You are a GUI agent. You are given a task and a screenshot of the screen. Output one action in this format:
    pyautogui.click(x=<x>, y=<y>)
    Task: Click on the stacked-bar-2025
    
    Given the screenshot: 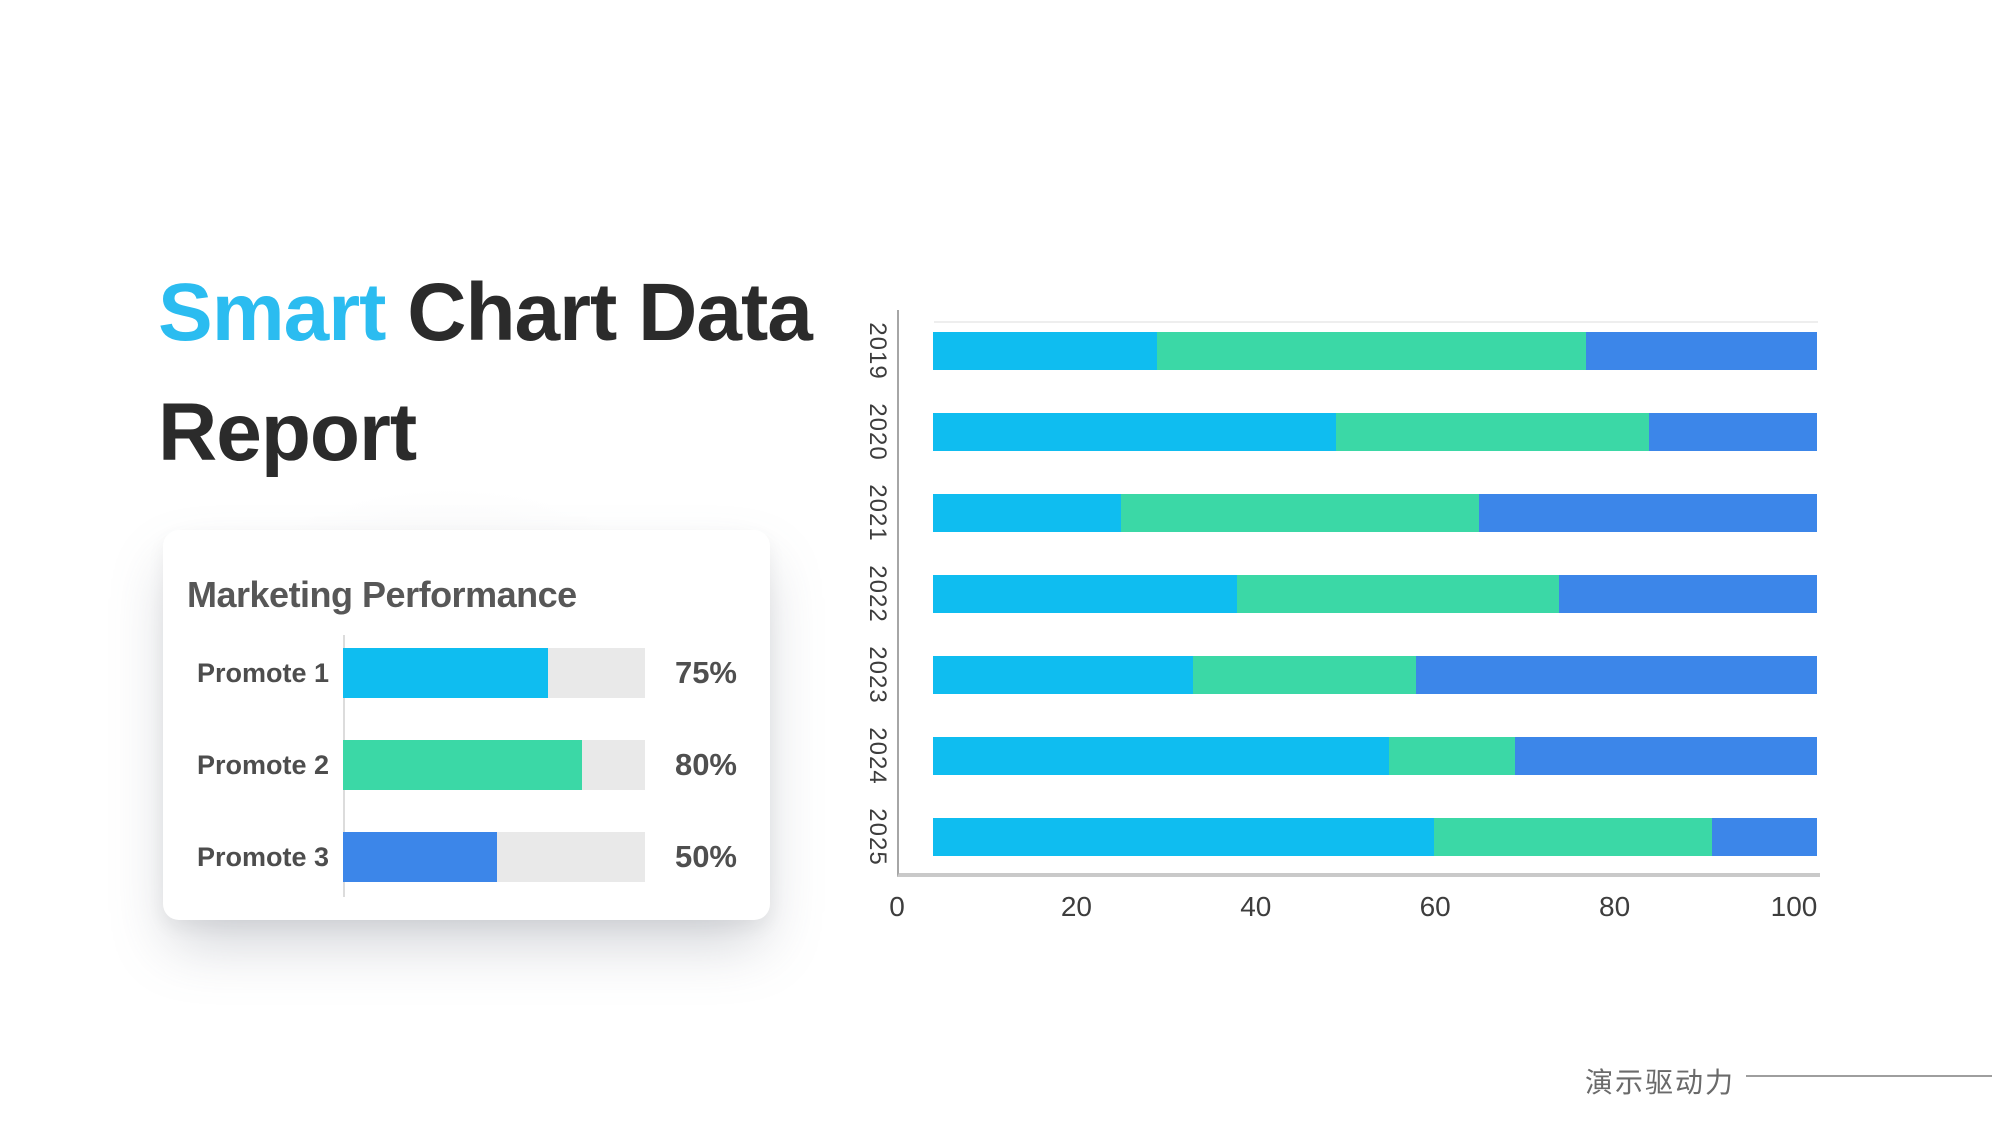 What is the action you would take?
    pyautogui.click(x=1375, y=836)
    